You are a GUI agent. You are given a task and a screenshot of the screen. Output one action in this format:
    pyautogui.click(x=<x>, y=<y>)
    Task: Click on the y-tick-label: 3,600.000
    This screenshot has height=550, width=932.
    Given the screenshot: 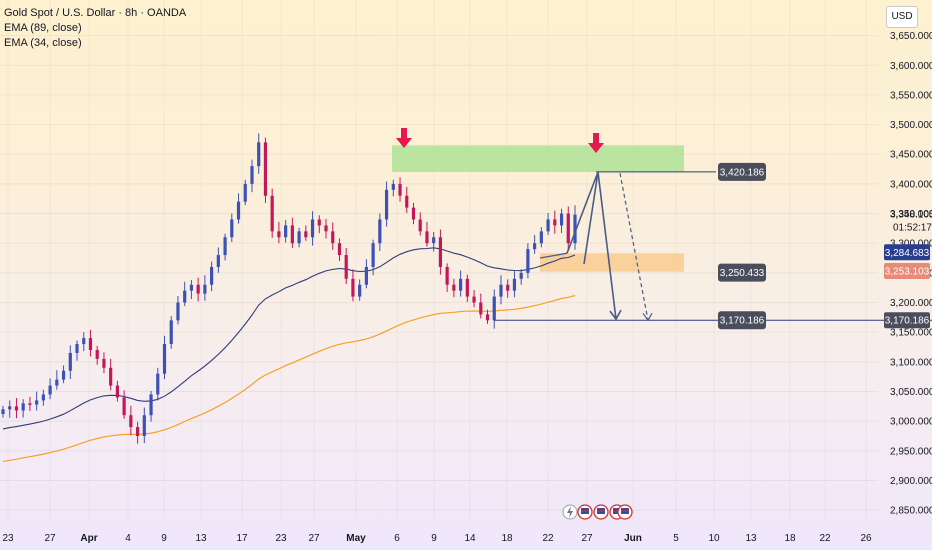 What is the action you would take?
    pyautogui.click(x=911, y=66)
    